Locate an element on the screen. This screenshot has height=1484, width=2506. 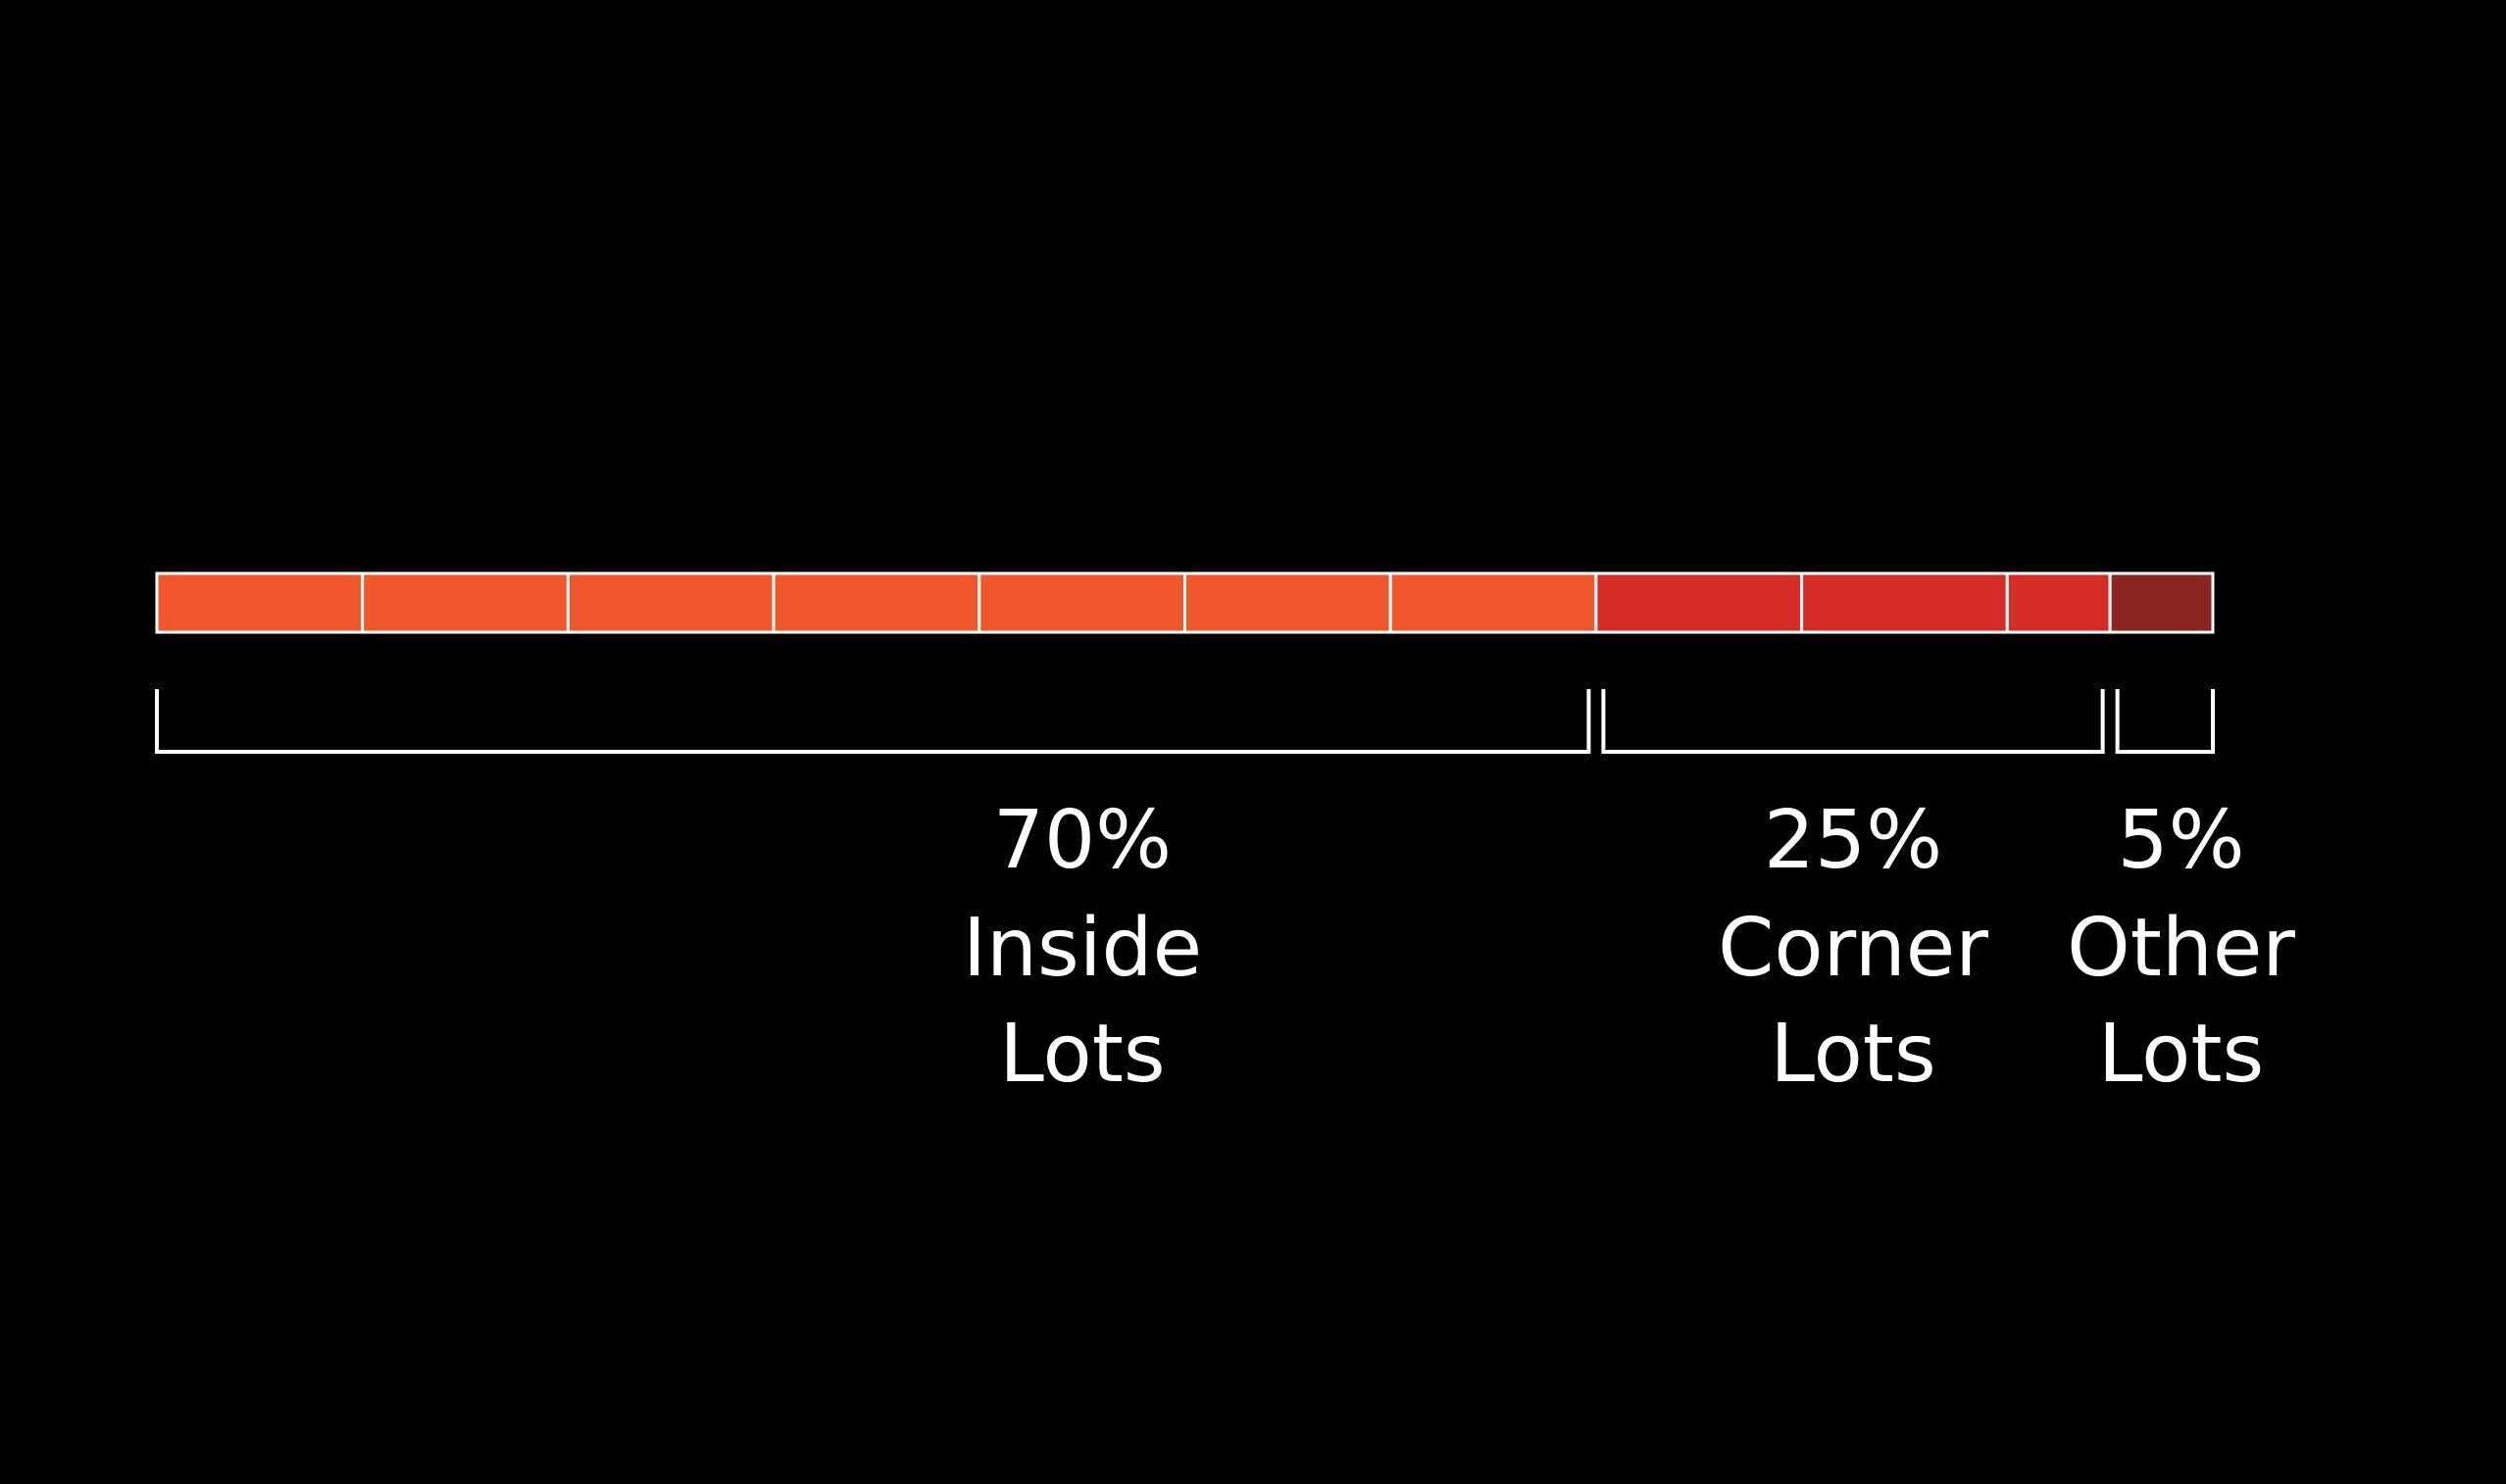
bracket-corner-lots is located at coordinates (1853, 721).